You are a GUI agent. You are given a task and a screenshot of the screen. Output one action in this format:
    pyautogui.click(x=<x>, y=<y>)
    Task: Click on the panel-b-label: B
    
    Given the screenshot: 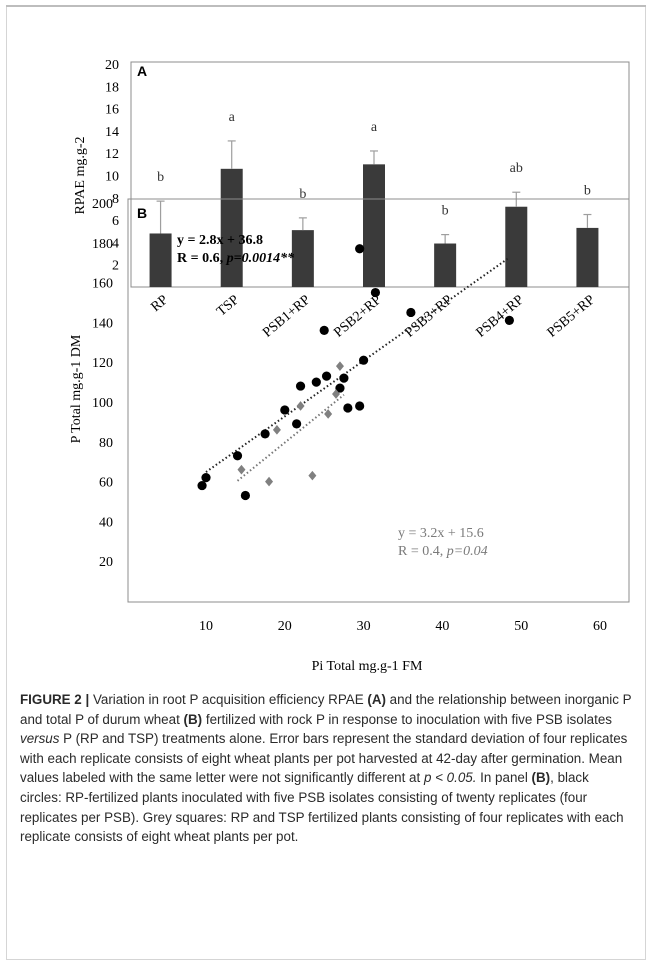 What is the action you would take?
    pyautogui.click(x=142, y=213)
    